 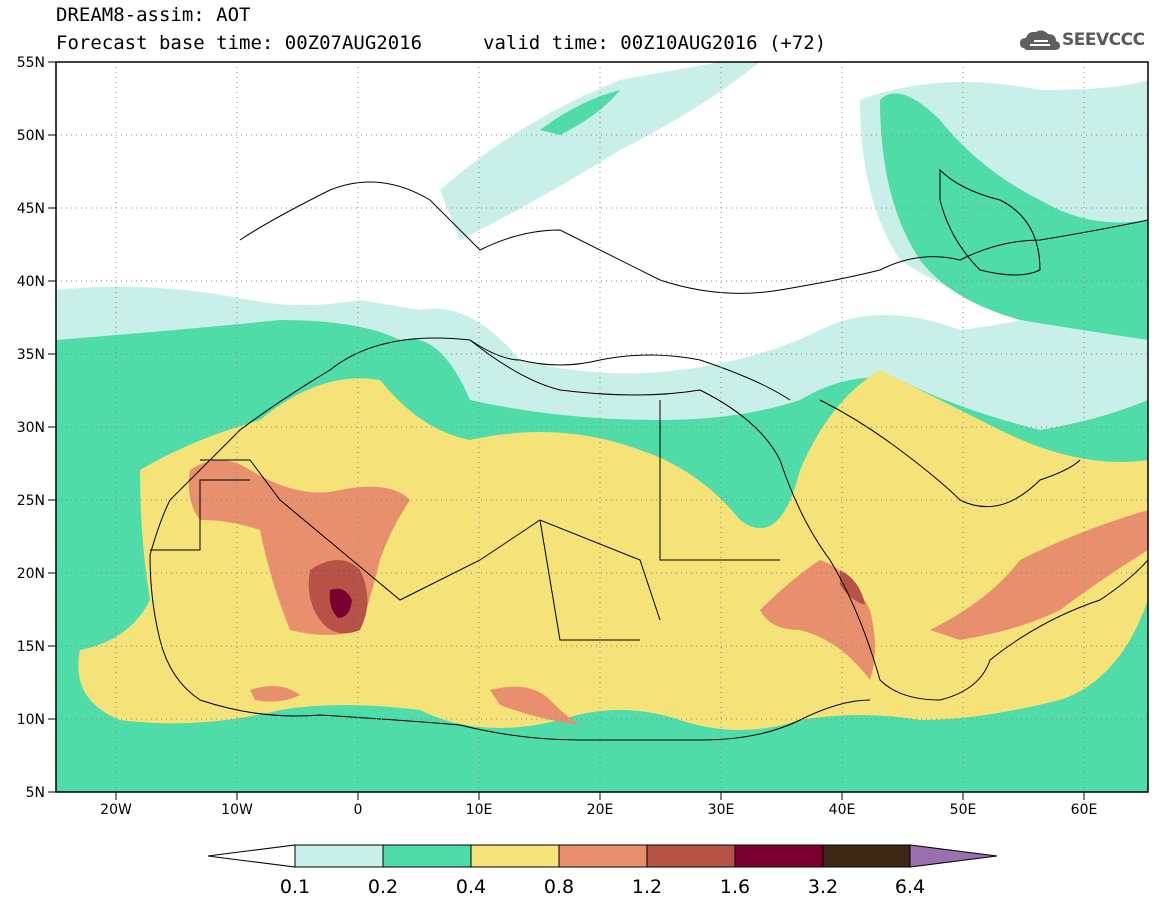 What do you see at coordinates (239, 43) in the screenshot?
I see `base-time-label: Forecast base time: 00Z07AUG2016` at bounding box center [239, 43].